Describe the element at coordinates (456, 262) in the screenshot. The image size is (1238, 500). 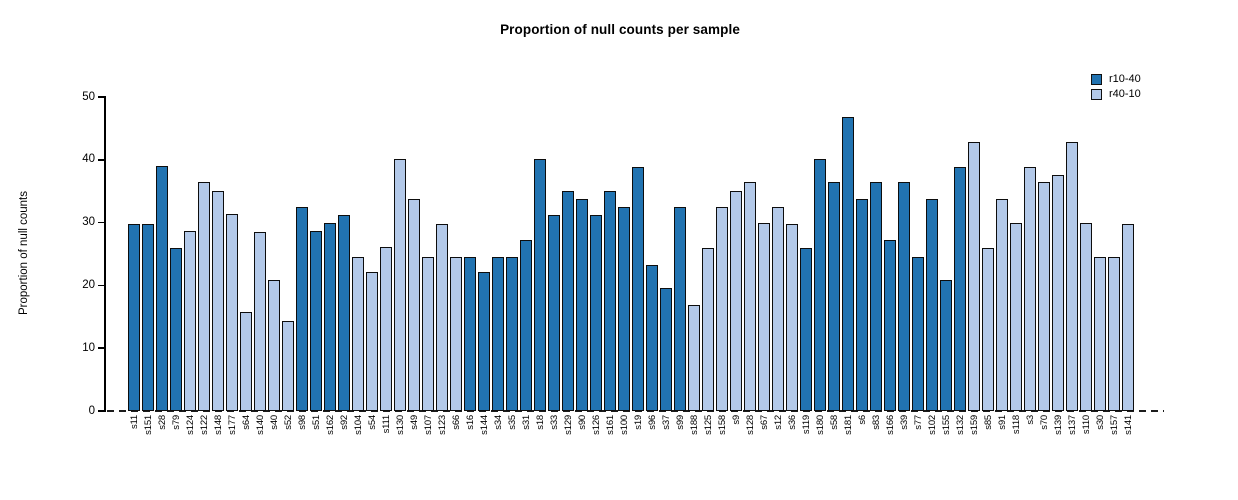
I see `bar-slot-s66: s66` at that location.